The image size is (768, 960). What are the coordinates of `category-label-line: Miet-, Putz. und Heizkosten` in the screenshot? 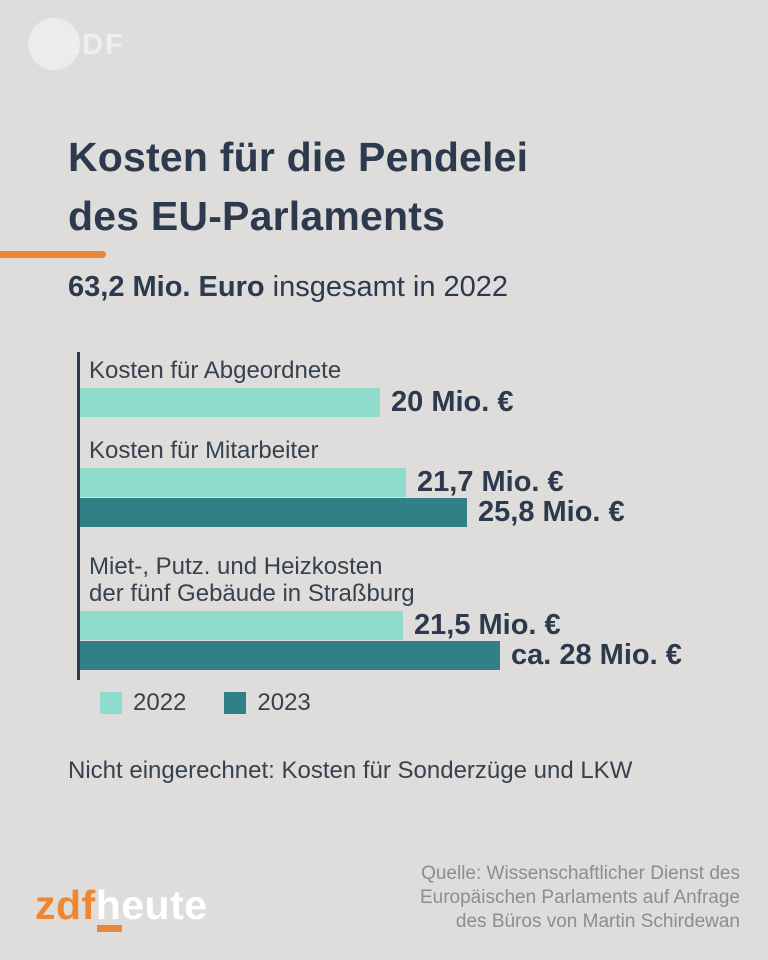 It's located at (236, 566).